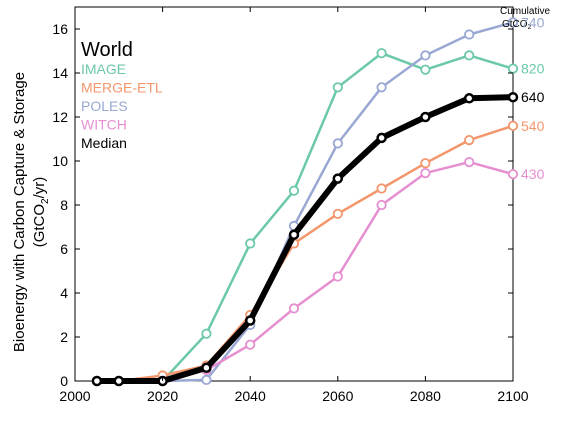  Describe the element at coordinates (533, 174) in the screenshot. I see `cumulative-value: 430` at that location.